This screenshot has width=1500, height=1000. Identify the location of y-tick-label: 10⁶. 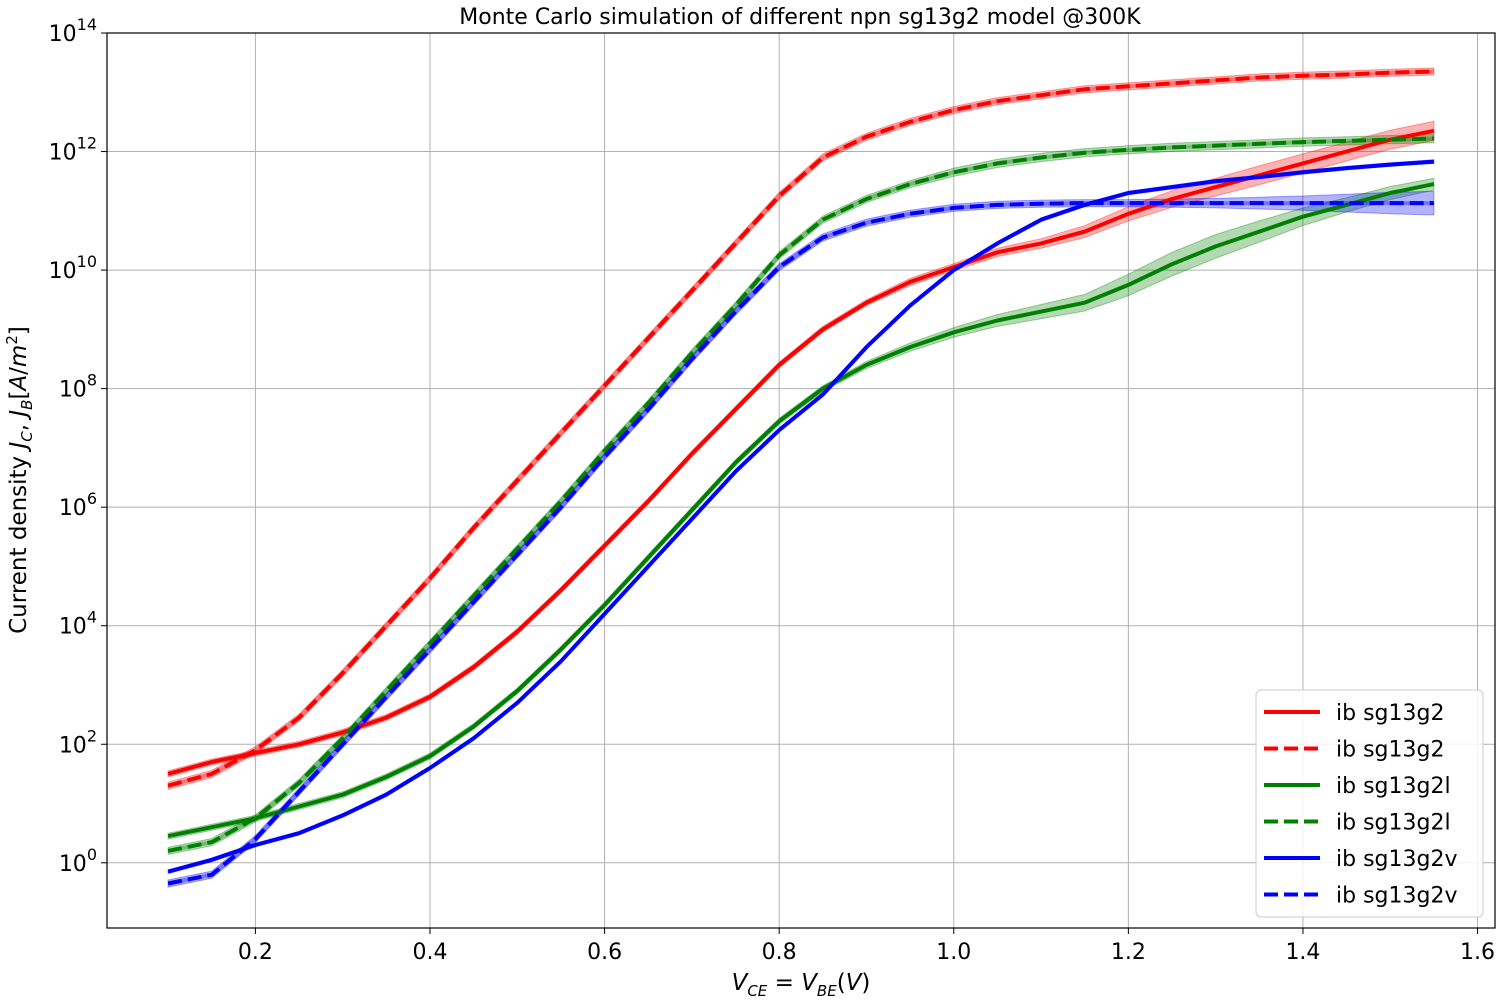
(78, 505).